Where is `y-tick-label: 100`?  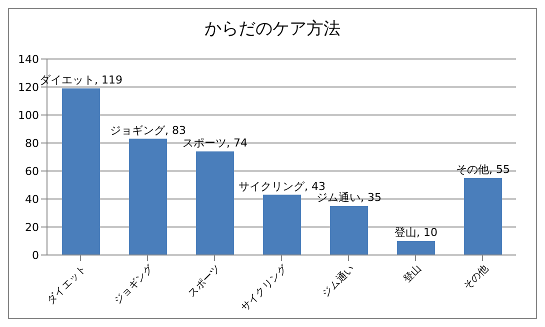 y-tick-label: 100 is located at coordinates (28, 115).